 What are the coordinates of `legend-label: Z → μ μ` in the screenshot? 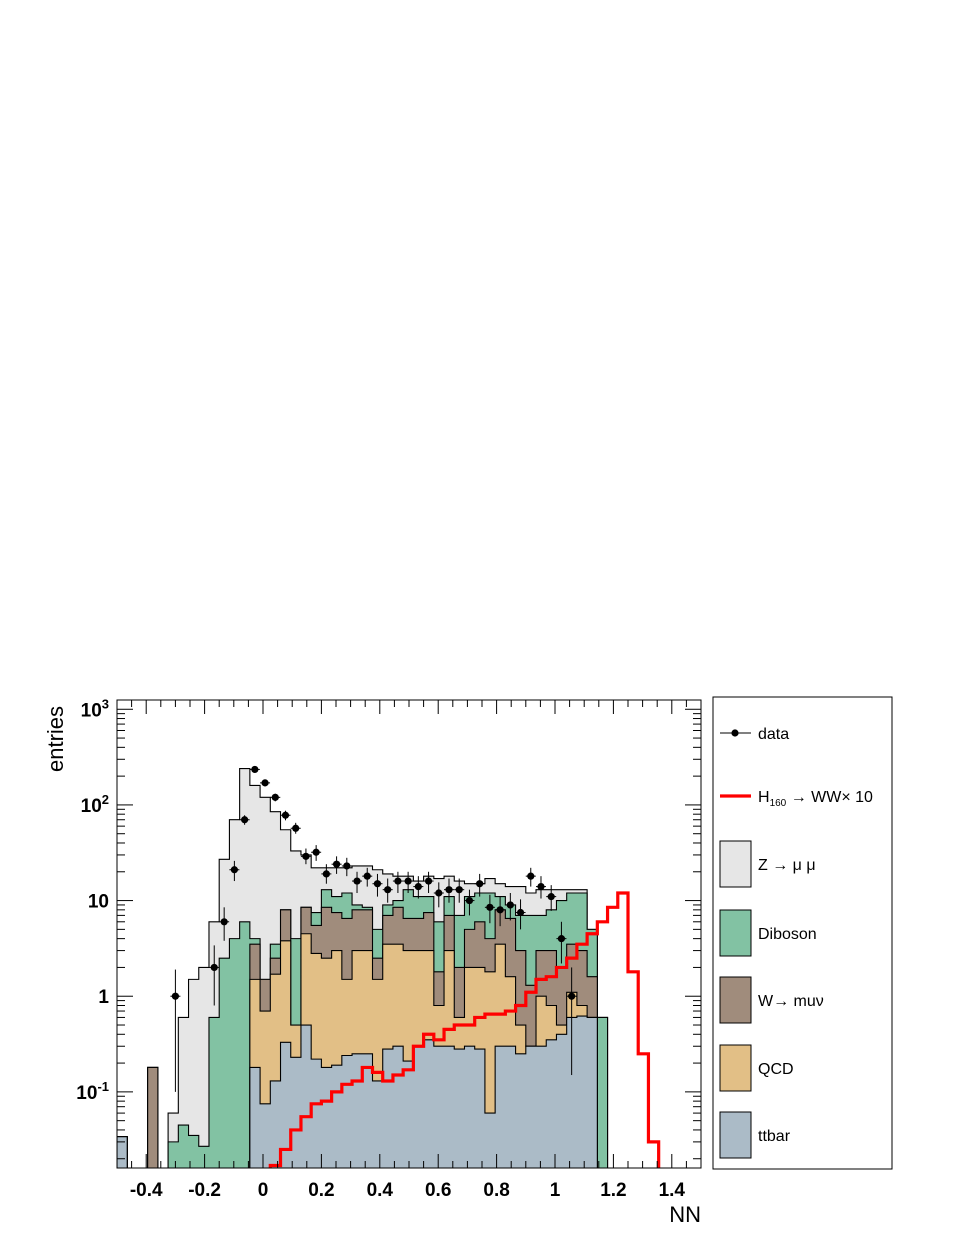 It's located at (787, 865).